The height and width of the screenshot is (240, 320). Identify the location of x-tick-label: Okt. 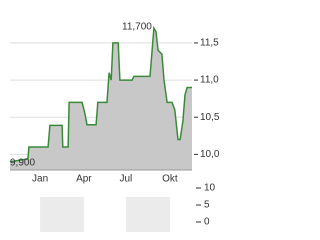
(170, 179).